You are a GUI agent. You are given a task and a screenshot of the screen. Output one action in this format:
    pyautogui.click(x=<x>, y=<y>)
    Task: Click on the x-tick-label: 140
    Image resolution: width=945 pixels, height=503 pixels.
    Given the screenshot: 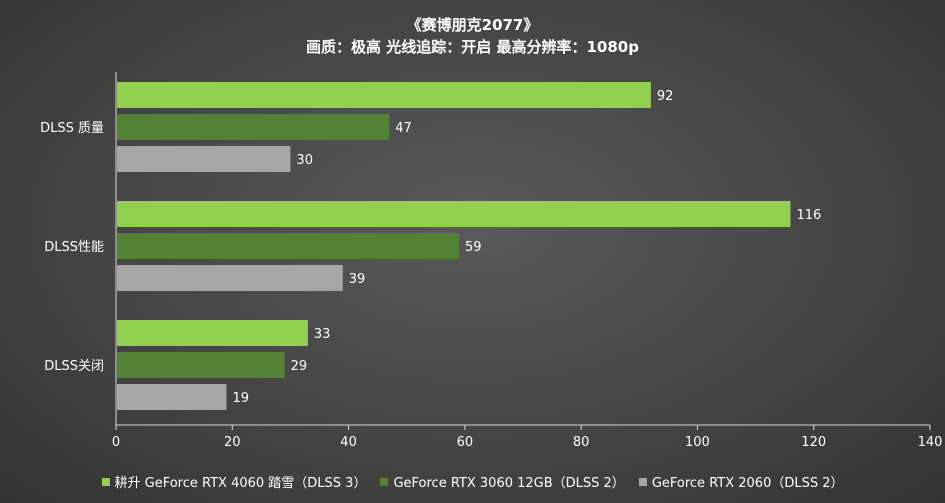 What is the action you would take?
    pyautogui.click(x=930, y=442)
    